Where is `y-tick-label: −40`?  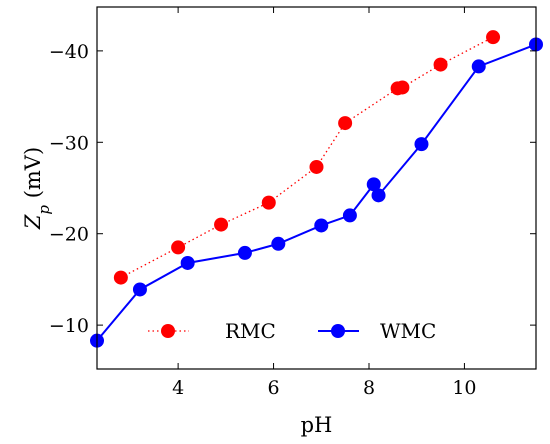 y-tick-label: −40 is located at coordinates (69, 52).